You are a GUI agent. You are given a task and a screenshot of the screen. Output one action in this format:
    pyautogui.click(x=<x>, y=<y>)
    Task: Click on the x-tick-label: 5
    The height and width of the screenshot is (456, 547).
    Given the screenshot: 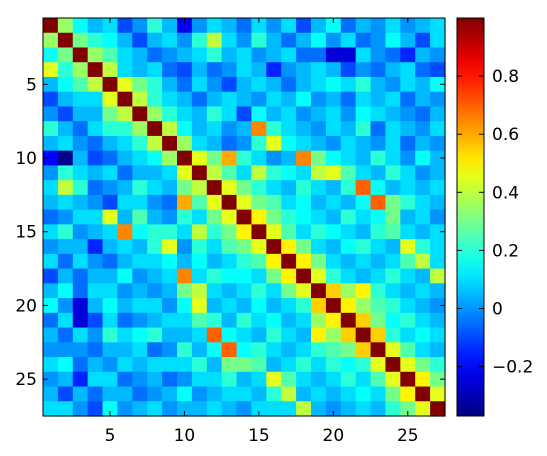 What is the action you would take?
    pyautogui.click(x=110, y=436)
    